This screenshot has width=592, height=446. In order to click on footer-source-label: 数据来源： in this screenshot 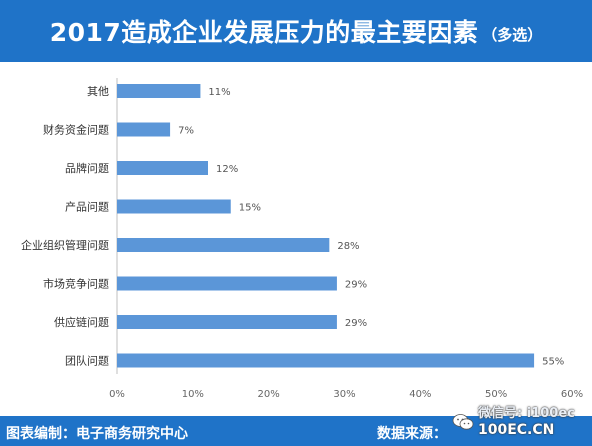, I will do `click(412, 434)`.